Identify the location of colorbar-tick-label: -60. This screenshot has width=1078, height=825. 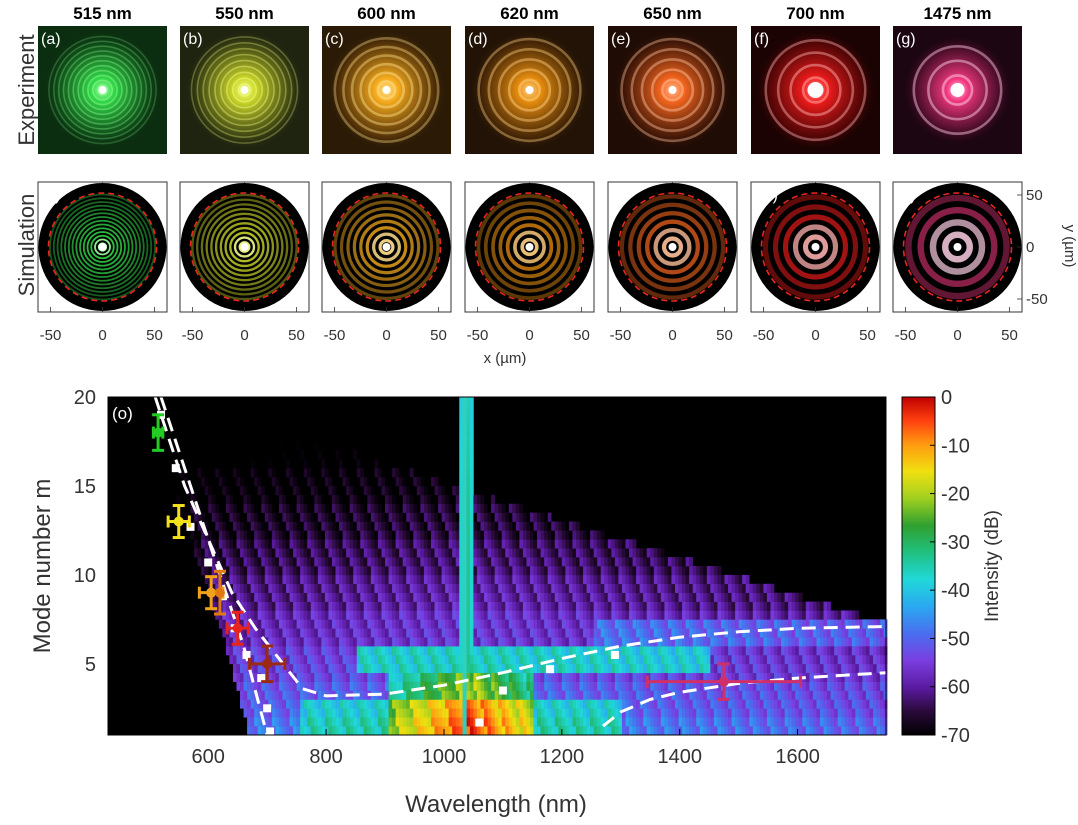
(955, 688).